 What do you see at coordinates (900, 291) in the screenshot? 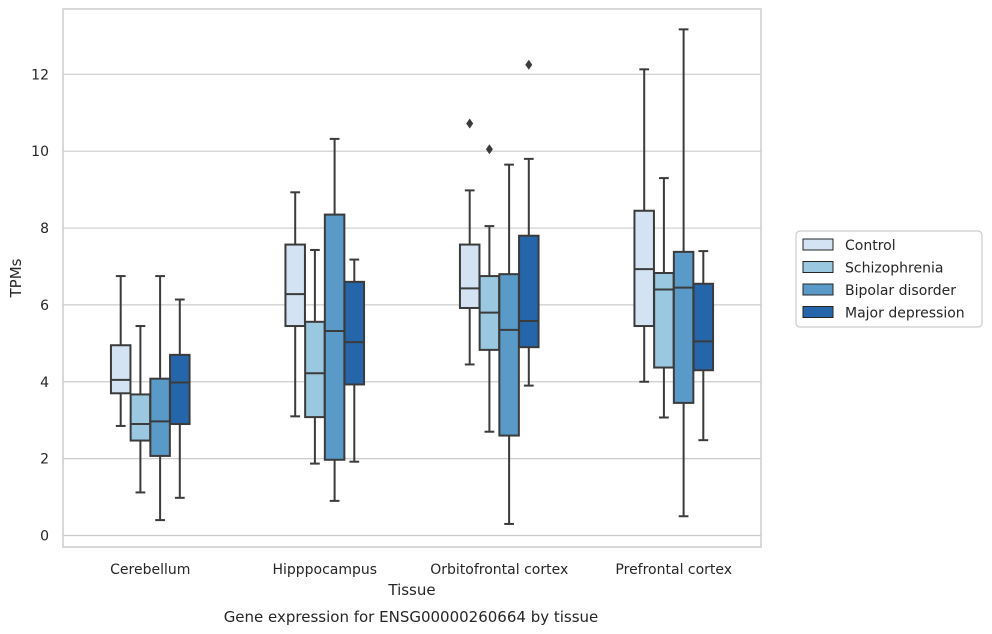
I see `legend-label: Bipolar disorder` at bounding box center [900, 291].